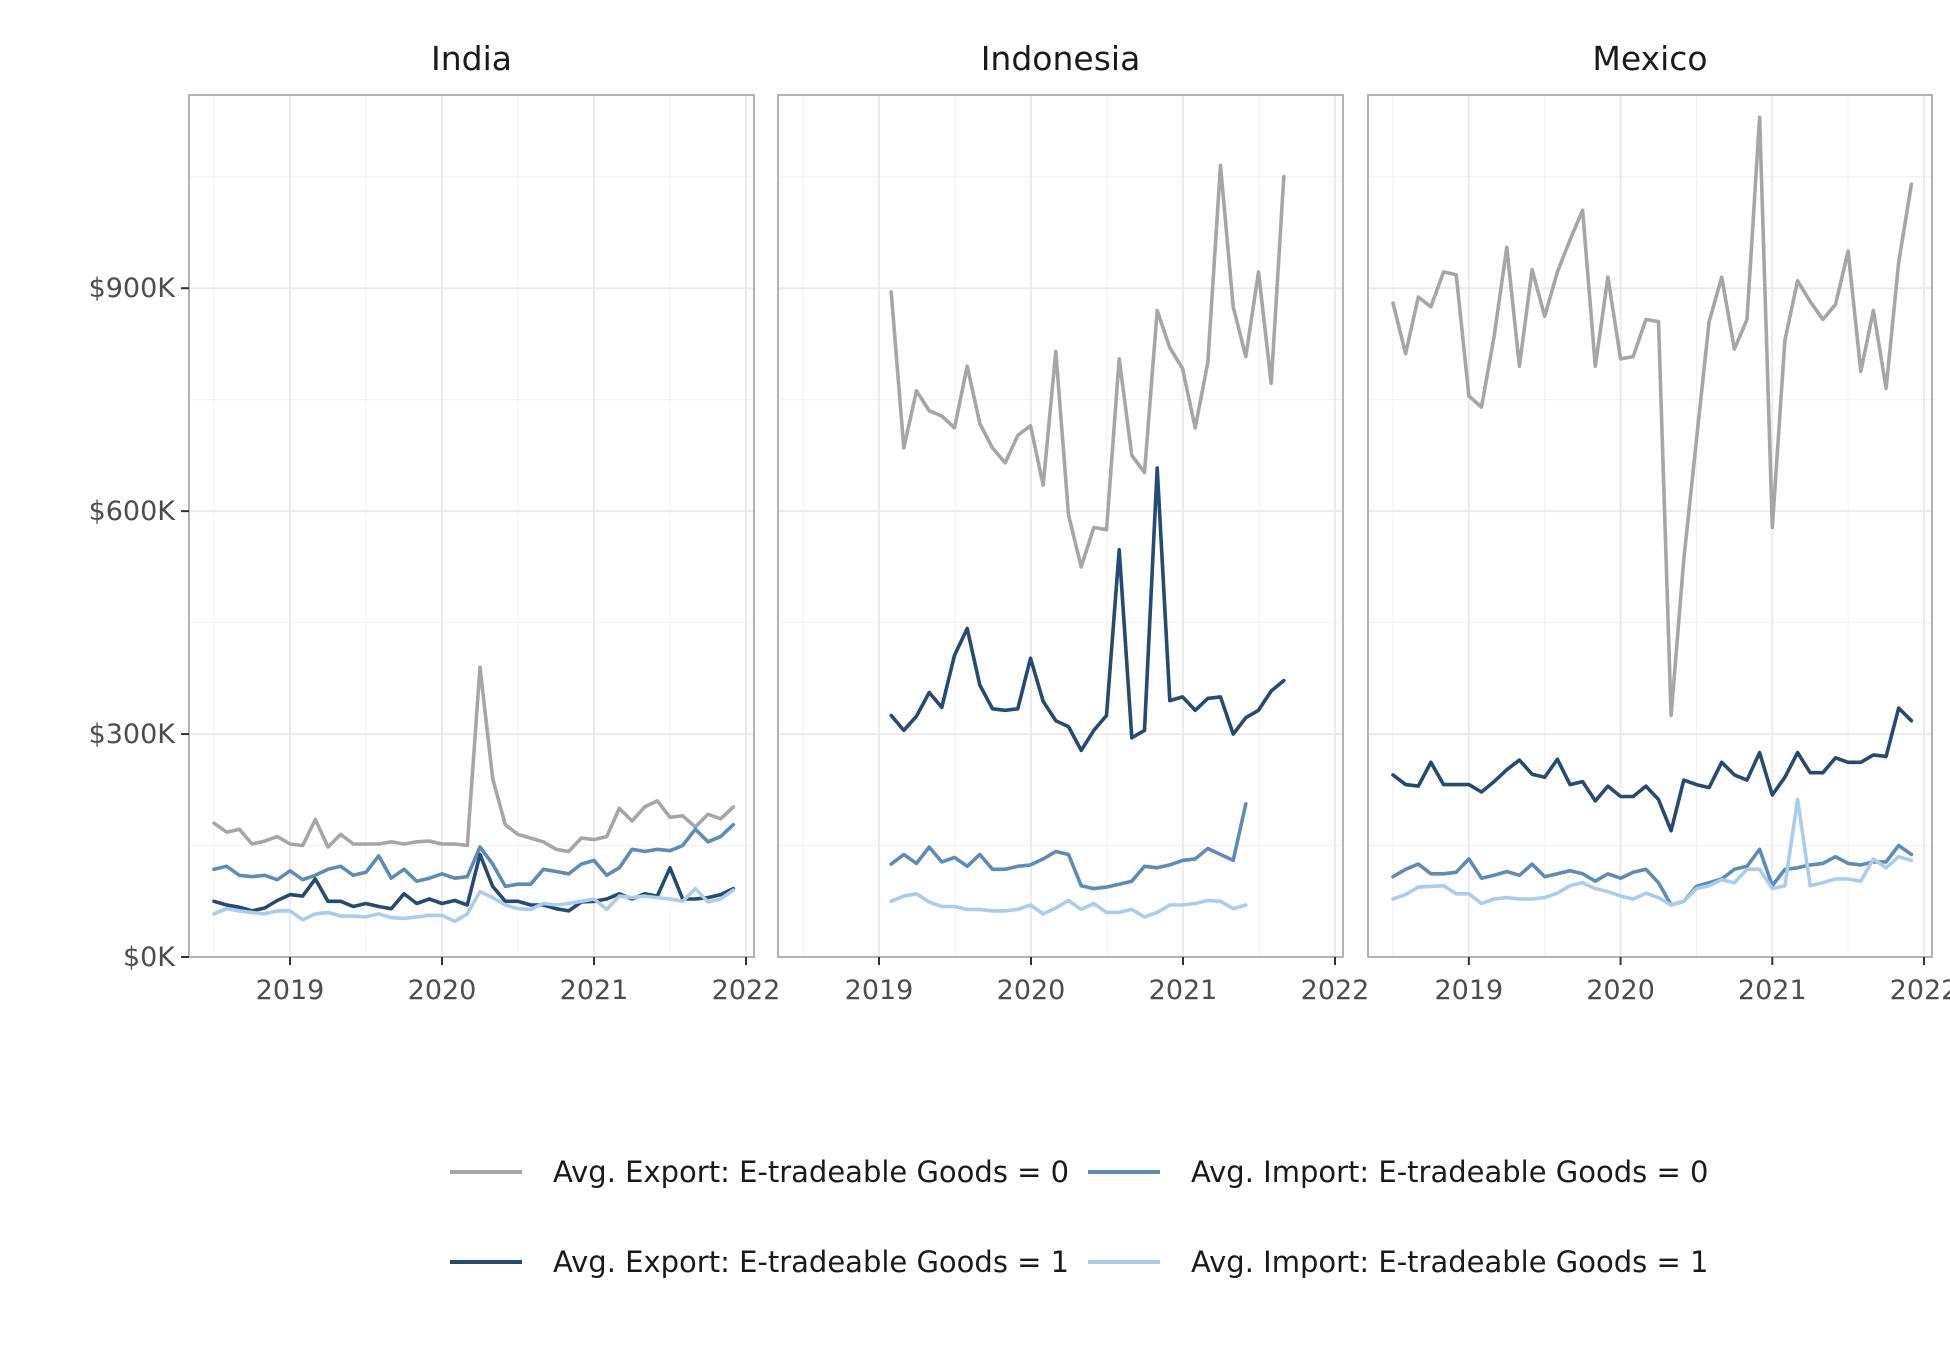 The image size is (1950, 1354). I want to click on y-tick-label: $900K, so click(133, 288).